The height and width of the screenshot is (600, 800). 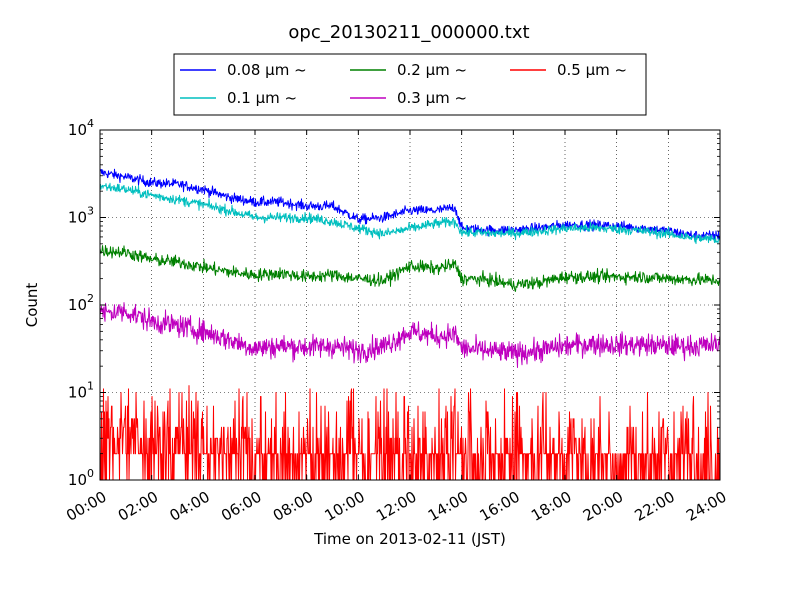 I want to click on y-tick-label: 10², so click(x=81, y=303).